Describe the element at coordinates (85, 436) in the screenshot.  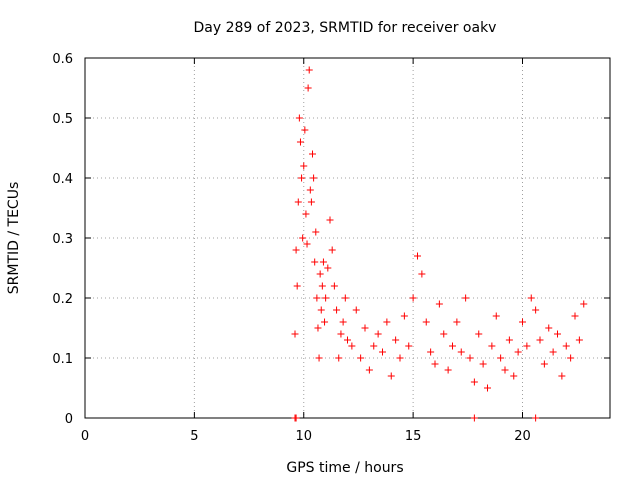
I see `x-tick-label: 0` at that location.